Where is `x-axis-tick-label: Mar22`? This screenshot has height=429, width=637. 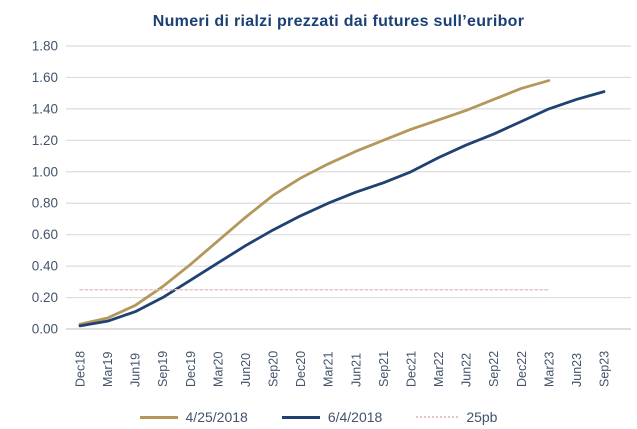
x-axis-tick-label: Mar22 is located at coordinates (439, 369).